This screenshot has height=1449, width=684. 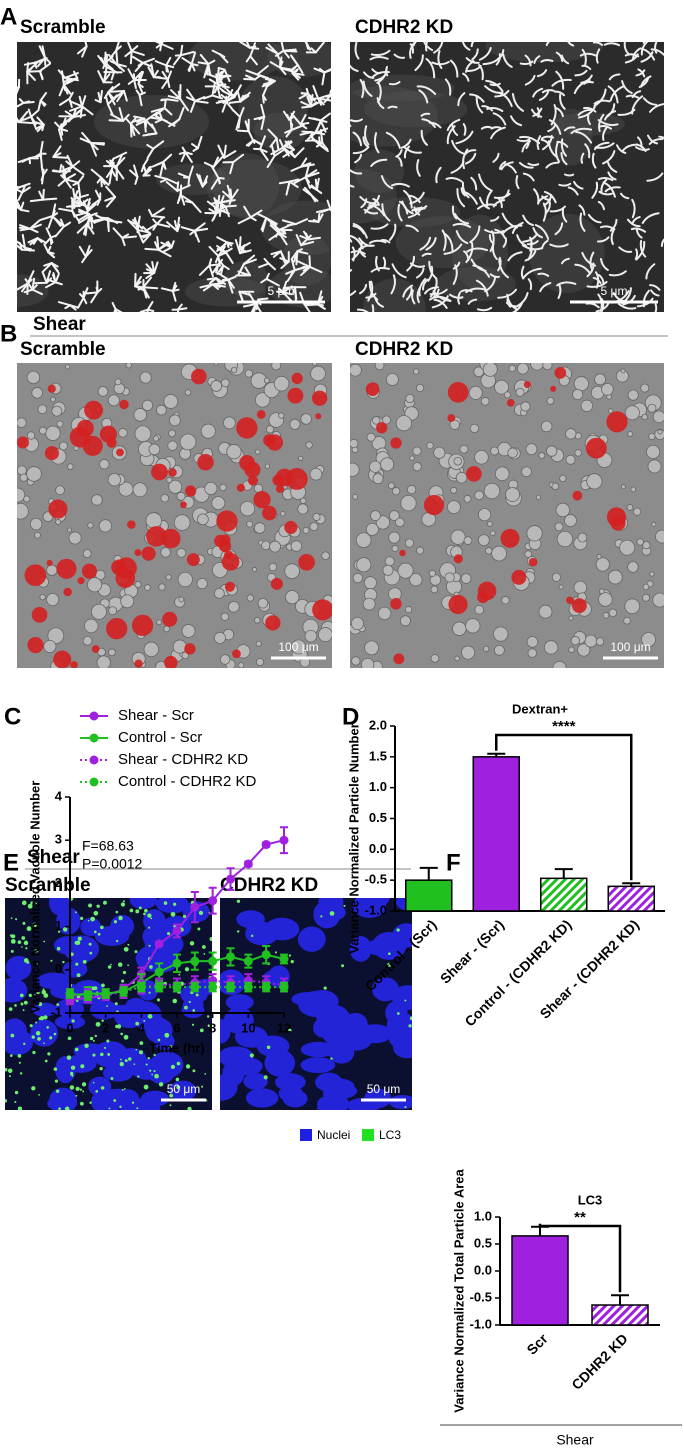 I want to click on x-tick-label: CDHR2 KD, so click(x=599, y=1361).